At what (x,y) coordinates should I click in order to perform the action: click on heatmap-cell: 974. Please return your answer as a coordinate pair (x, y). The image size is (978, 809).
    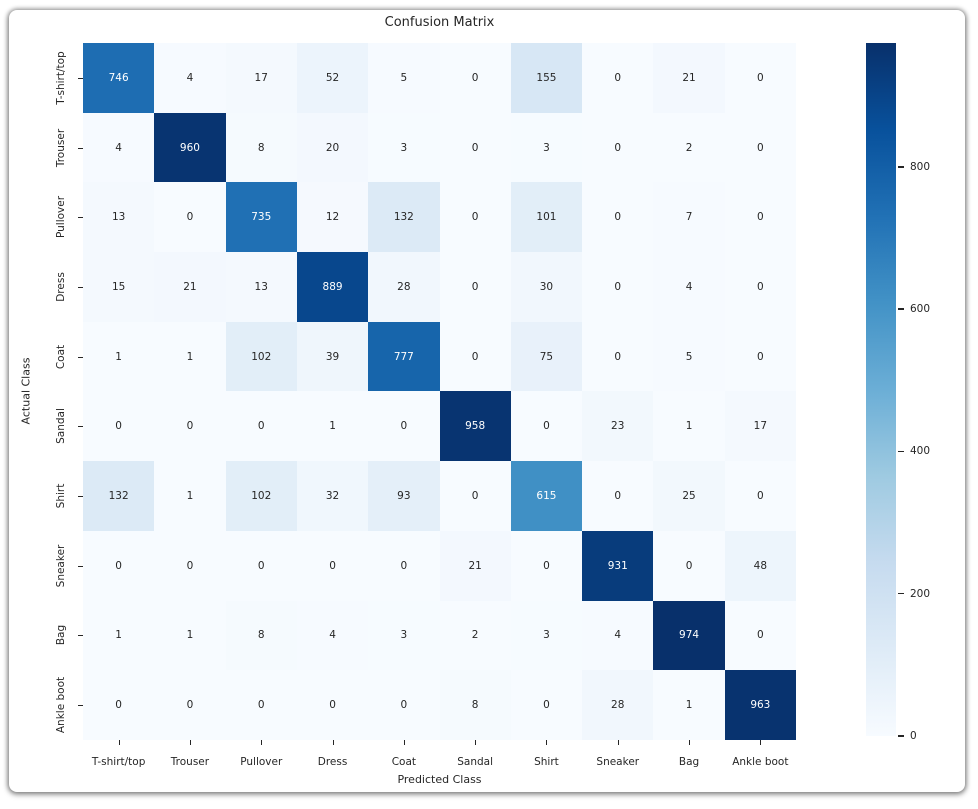
    Looking at the image, I should click on (689, 635).